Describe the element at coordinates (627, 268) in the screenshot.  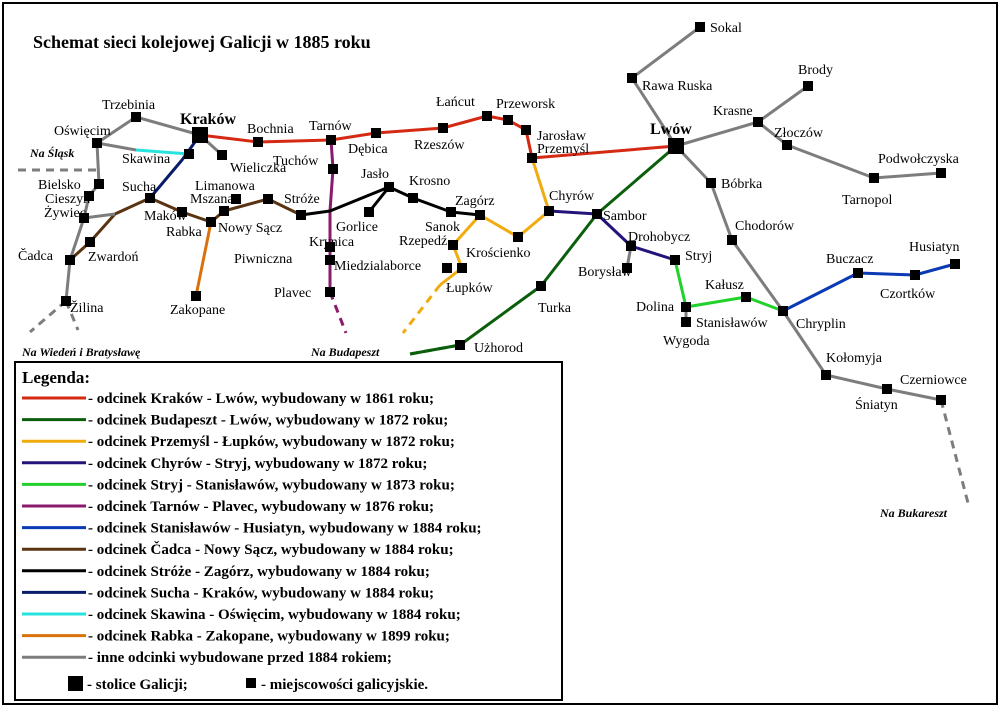
I see `town-marker-boryslaw` at that location.